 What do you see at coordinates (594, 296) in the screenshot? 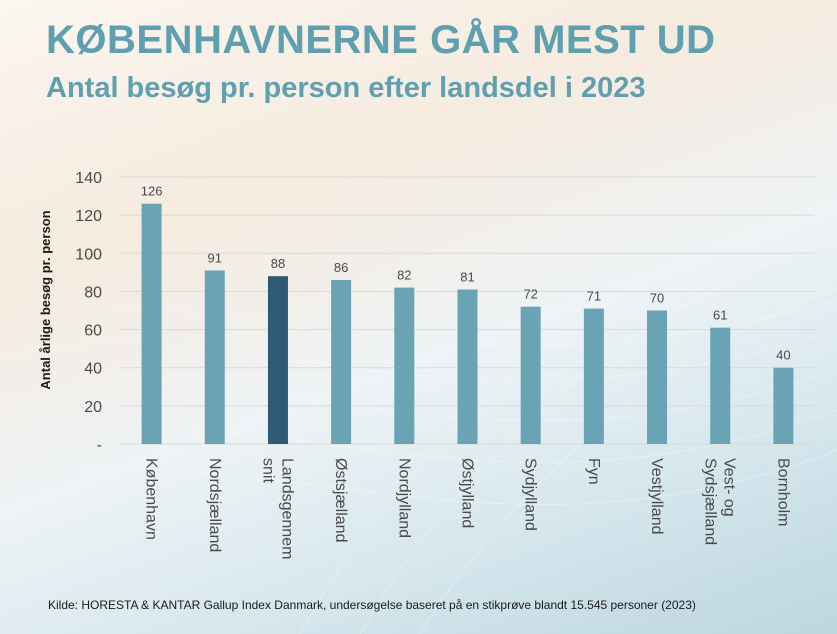
I see `data-label: 71` at bounding box center [594, 296].